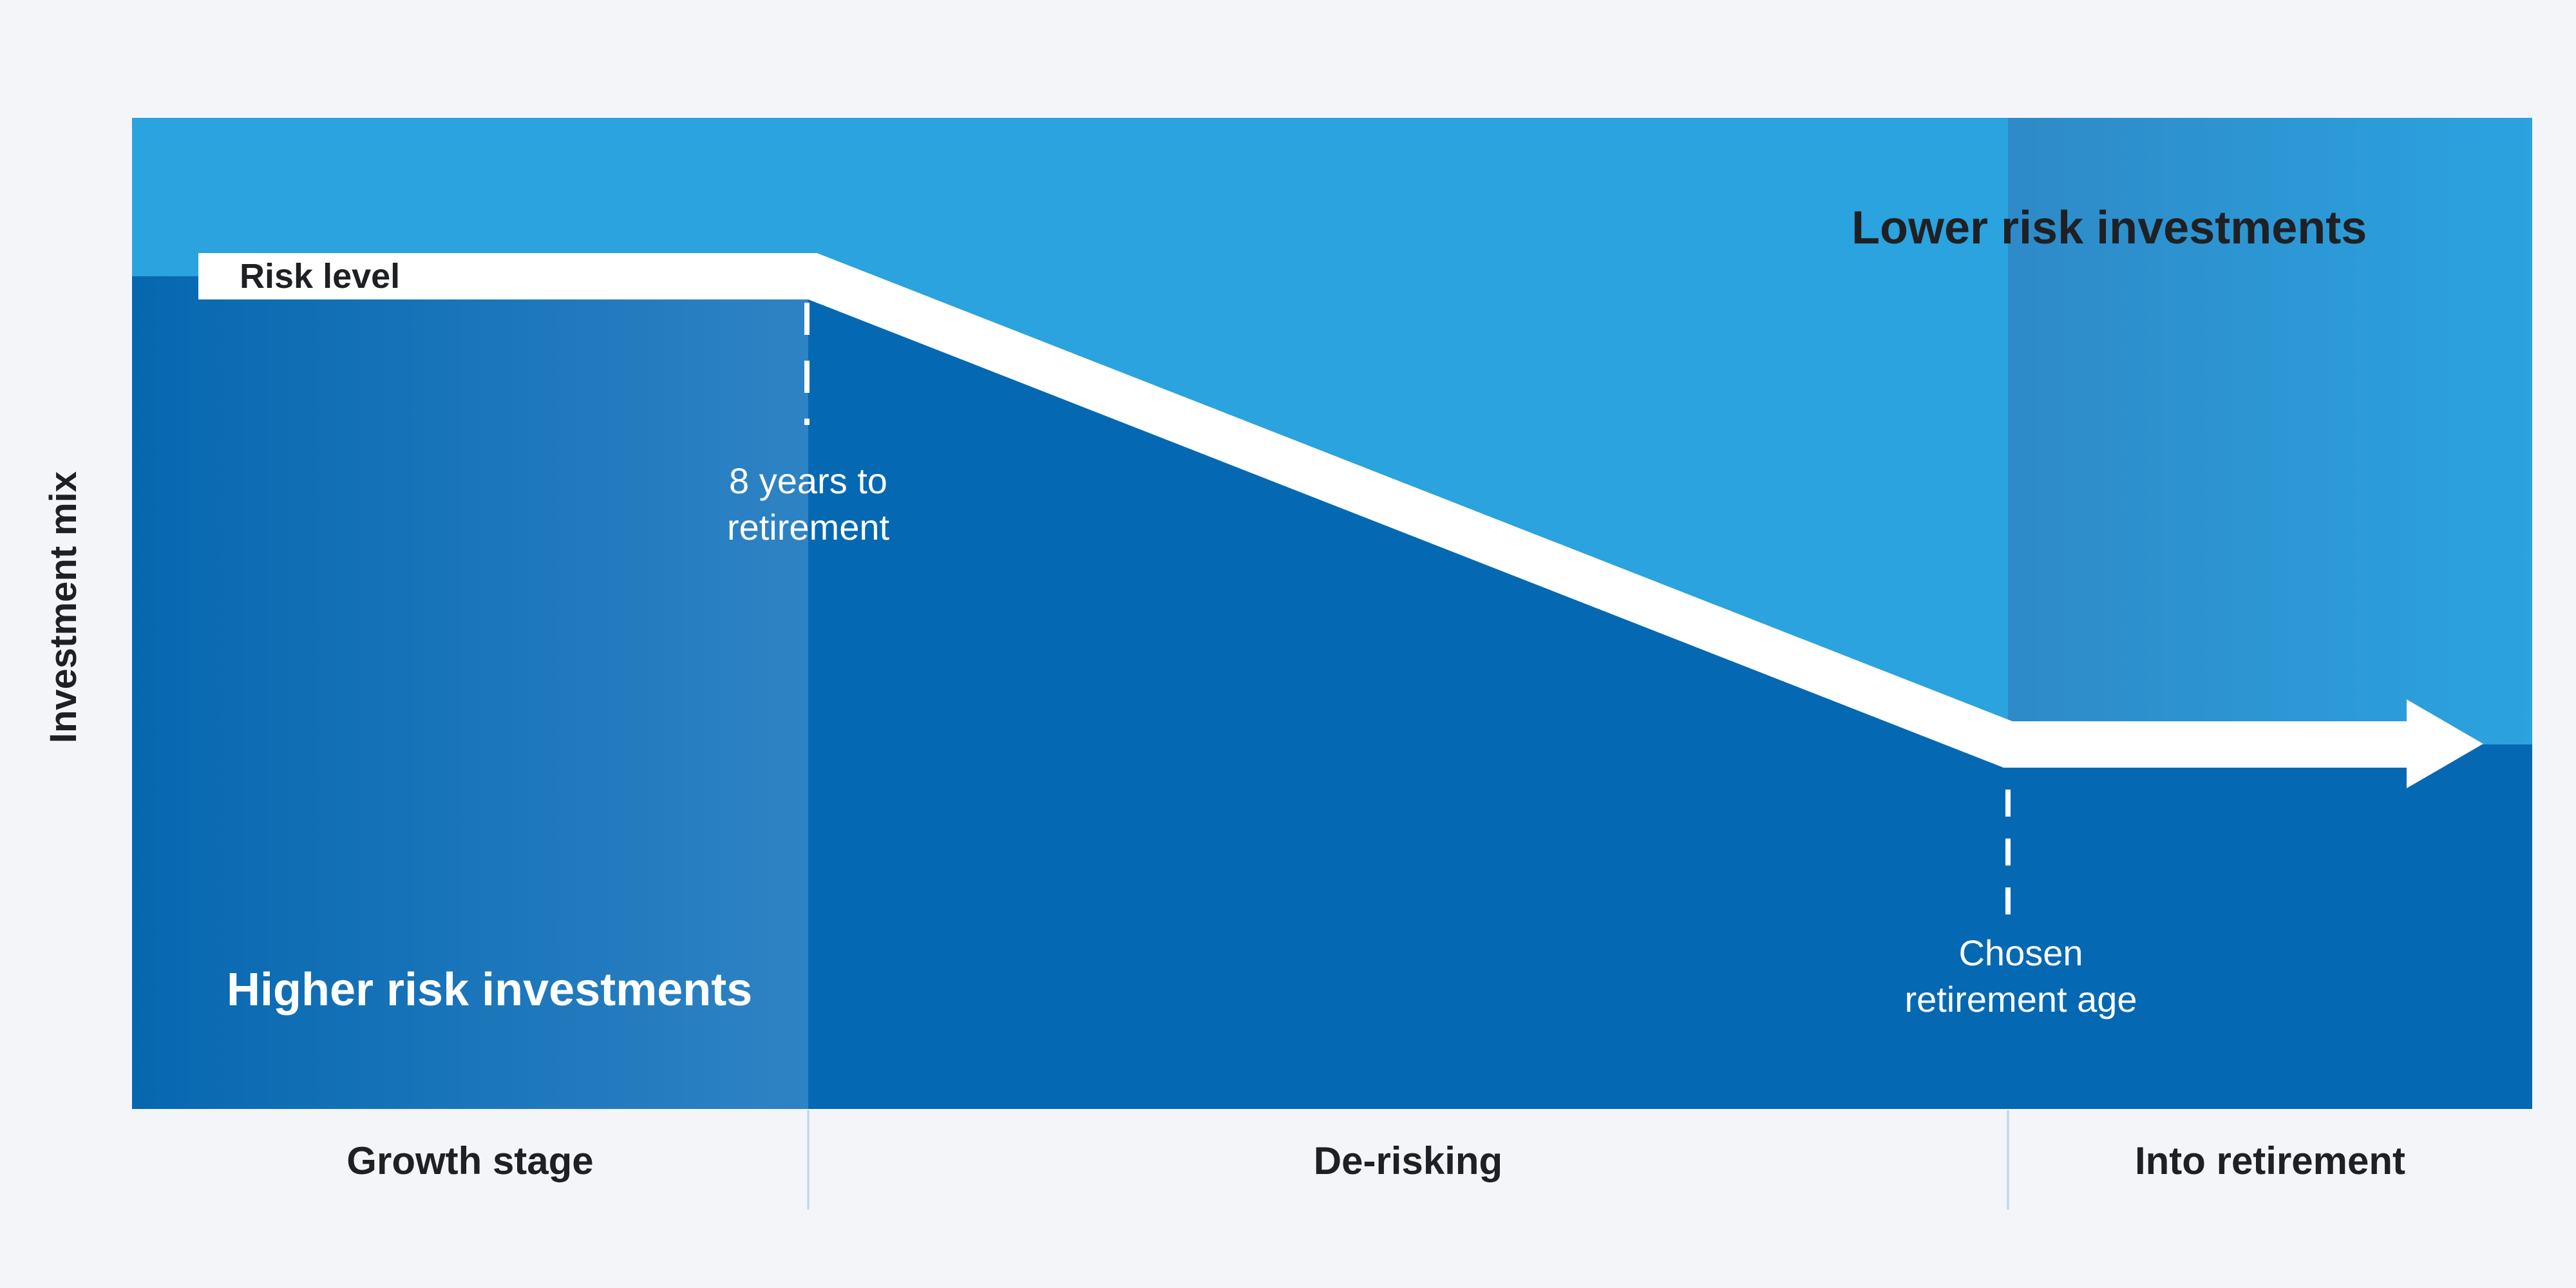 This screenshot has height=1288, width=2576. What do you see at coordinates (1408, 1160) in the screenshot?
I see `x-axis-stage-derisking: De-risking` at bounding box center [1408, 1160].